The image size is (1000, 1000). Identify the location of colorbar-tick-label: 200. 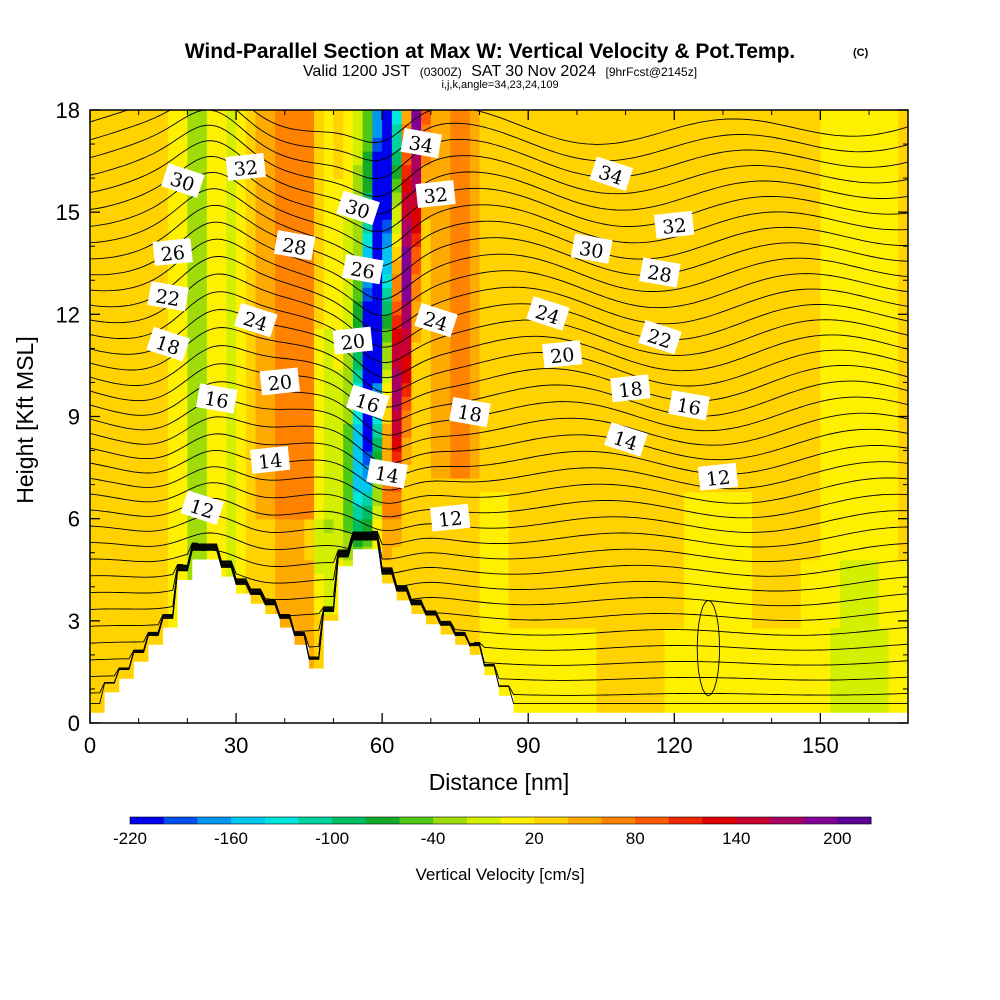
(837, 838).